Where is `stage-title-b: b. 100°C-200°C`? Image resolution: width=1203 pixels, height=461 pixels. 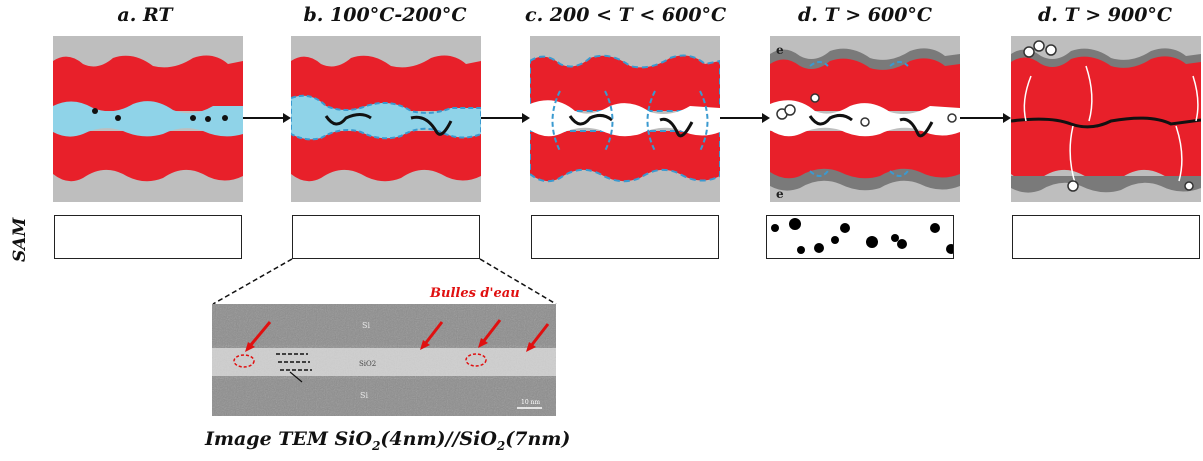 stage-title-b: b. 100°C-200°C is located at coordinates (385, 15).